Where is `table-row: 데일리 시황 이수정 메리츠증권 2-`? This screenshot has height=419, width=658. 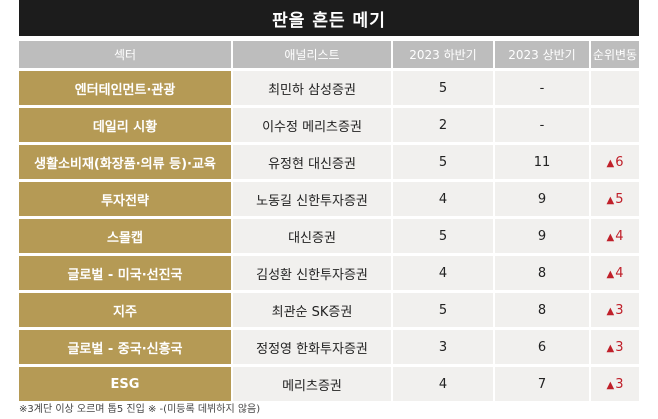 table-row: 데일리 시황 이수정 메리츠증권 2- is located at coordinates (329, 125).